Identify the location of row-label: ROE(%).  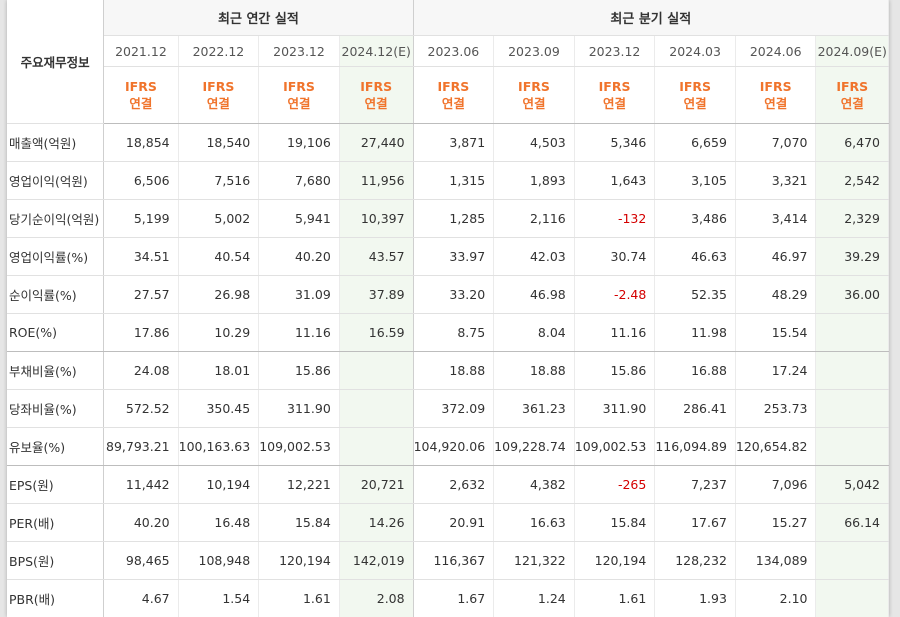
(56, 332).